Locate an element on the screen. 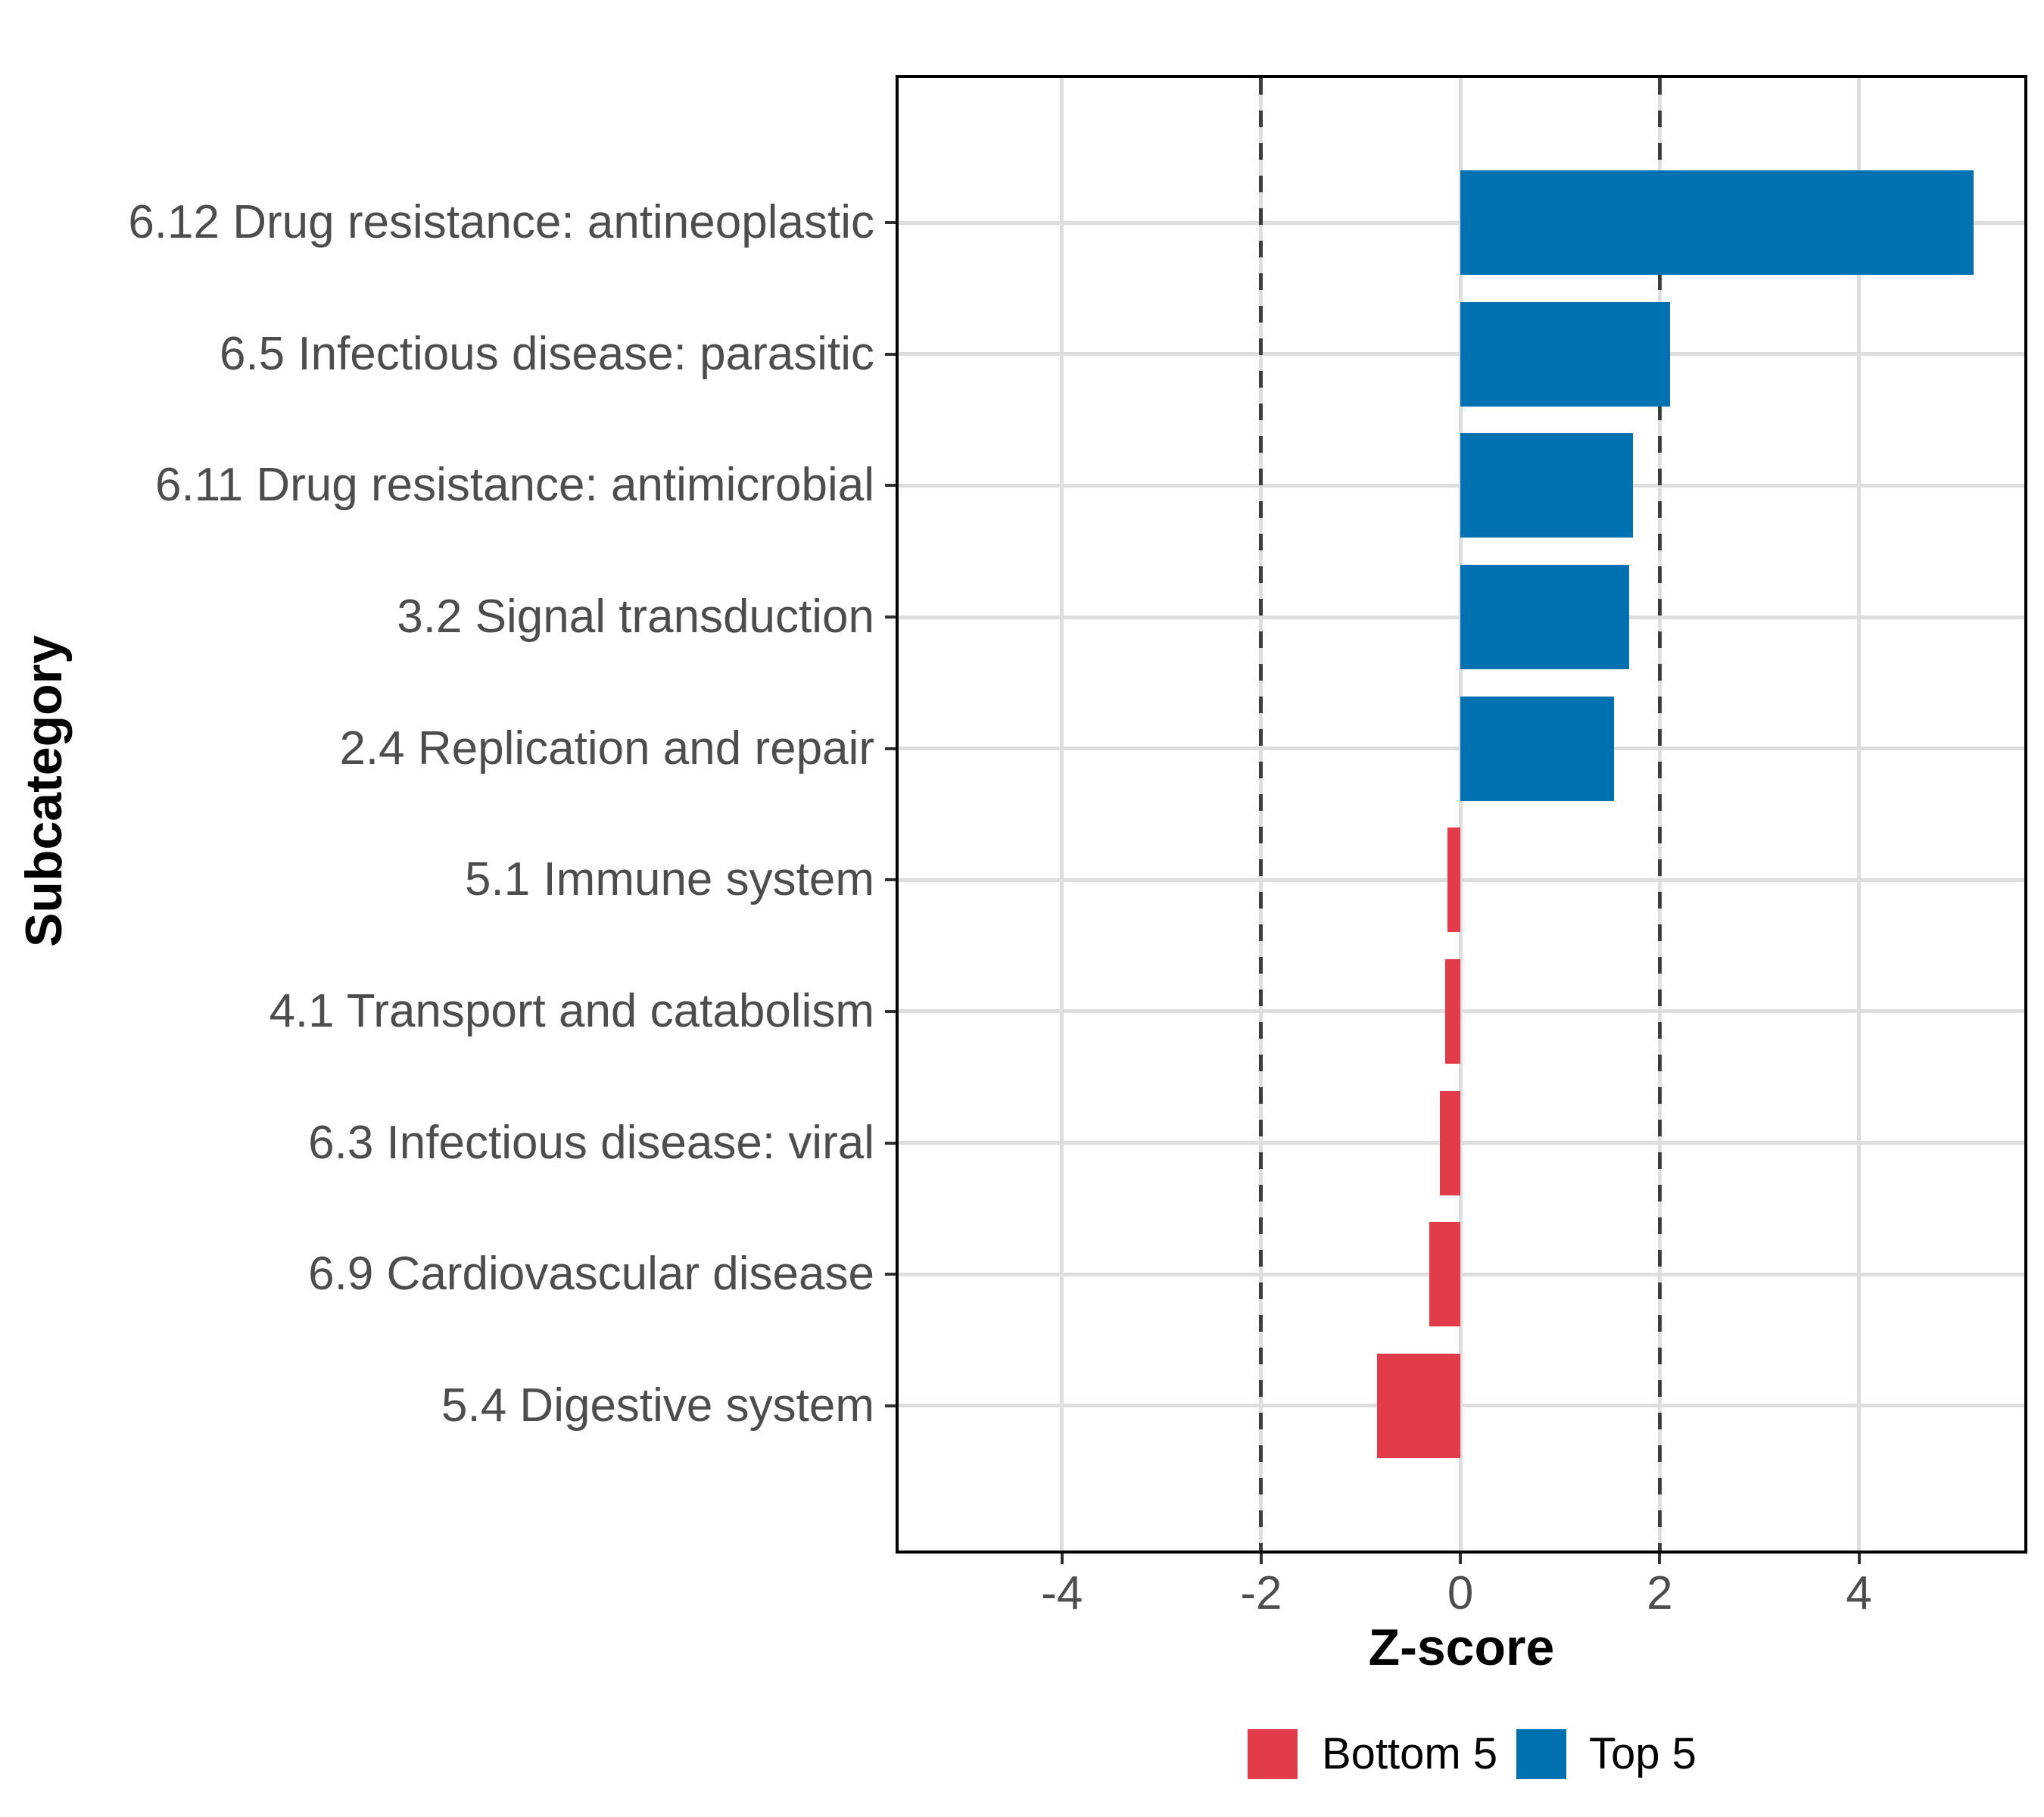 This screenshot has height=1817, width=2044. category-label: 2.4 Replication and repair is located at coordinates (606, 748).